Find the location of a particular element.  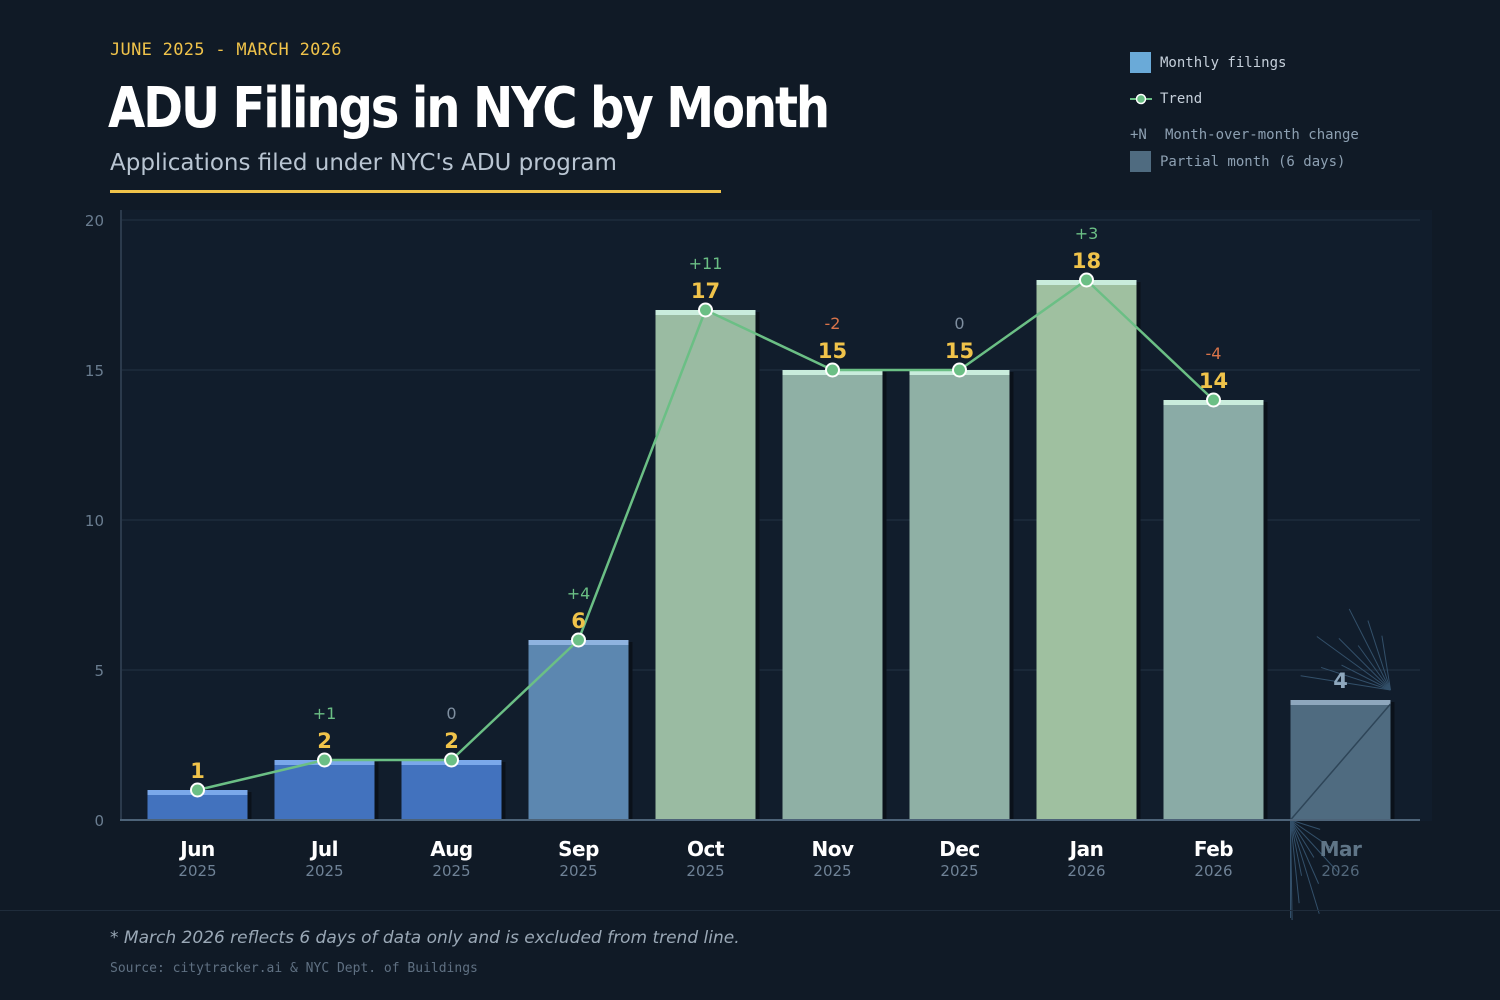

change-label: +1 is located at coordinates (325, 713).